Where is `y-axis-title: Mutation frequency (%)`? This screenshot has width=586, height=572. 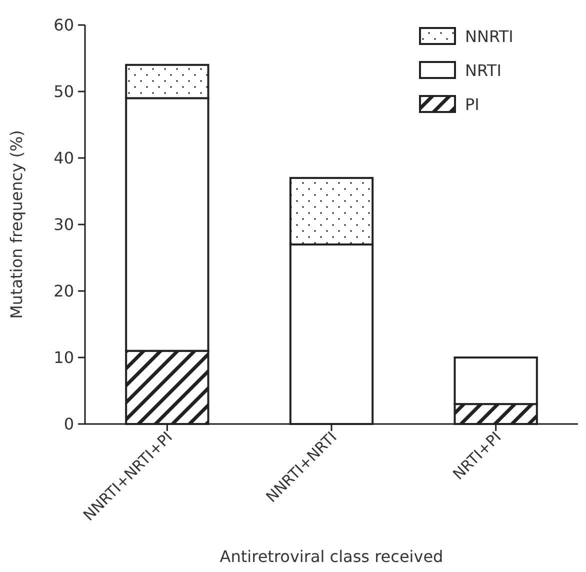
y-axis-title: Mutation frequency (%) is located at coordinates (16, 224).